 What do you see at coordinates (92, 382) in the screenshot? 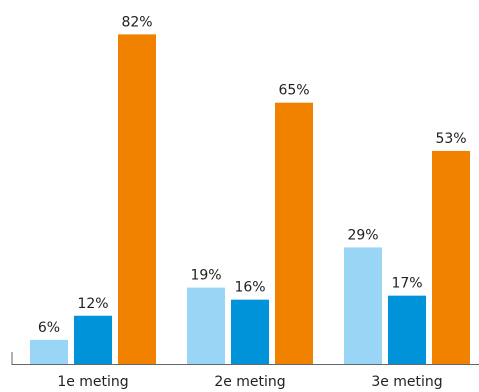
I see `x-tick-label-1: 1e meting` at bounding box center [92, 382].